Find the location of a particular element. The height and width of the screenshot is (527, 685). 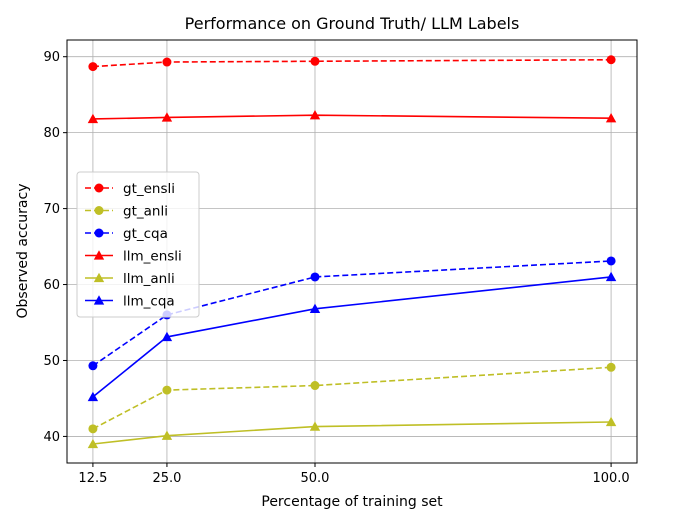

legend-item: llm_cqa is located at coordinates (130, 302).